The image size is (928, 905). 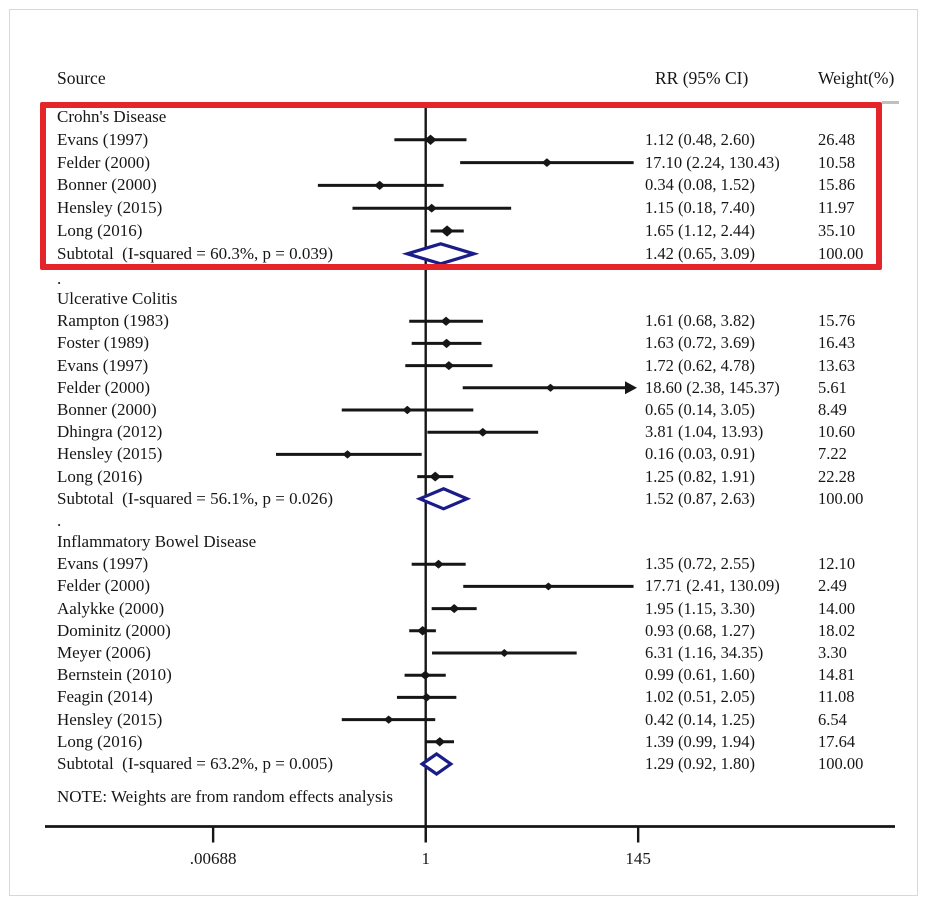 What do you see at coordinates (114, 630) in the screenshot?
I see `study-label: Dominitz (2000)` at bounding box center [114, 630].